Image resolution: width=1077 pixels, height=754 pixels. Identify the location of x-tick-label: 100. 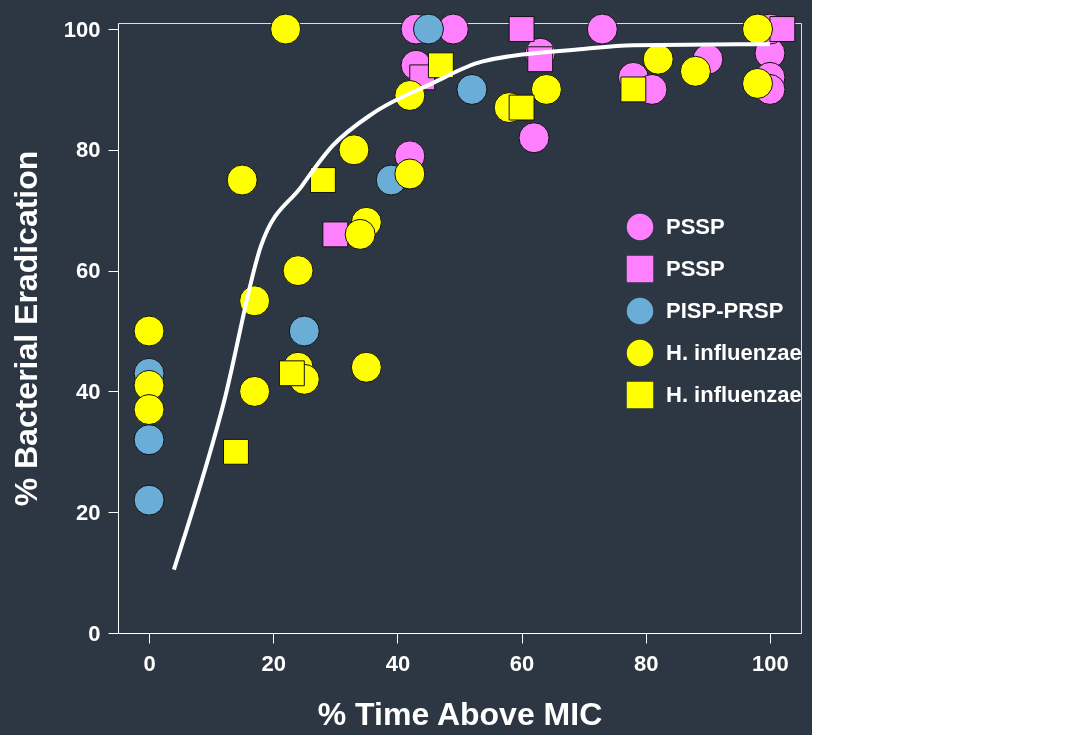
(770, 663).